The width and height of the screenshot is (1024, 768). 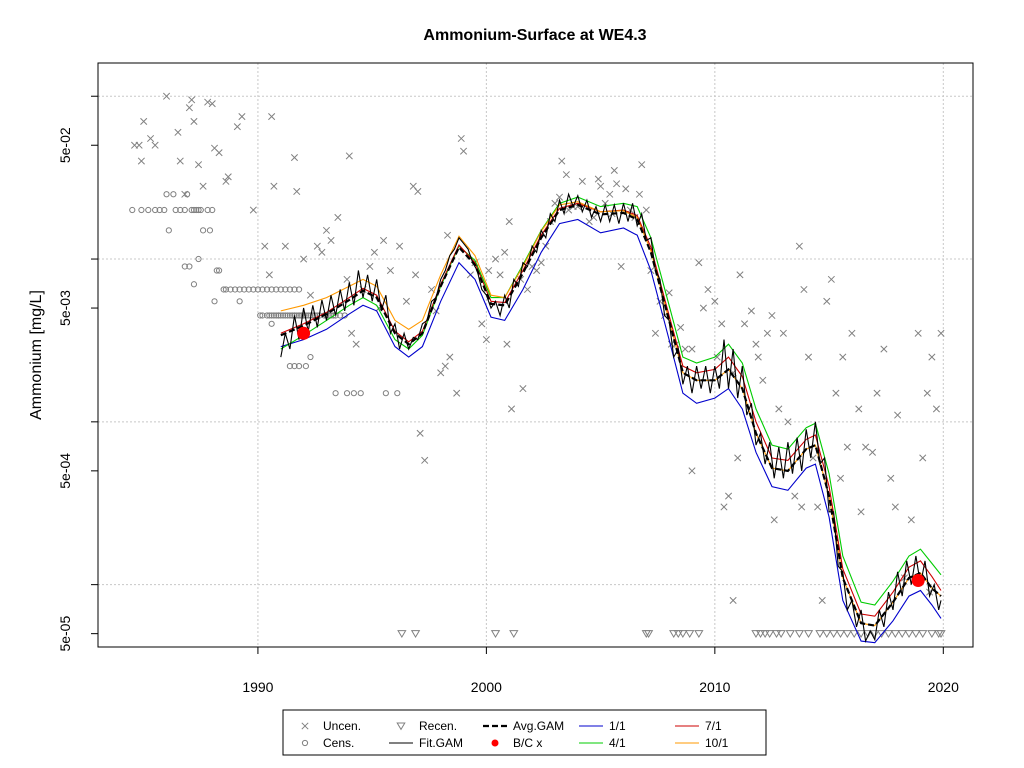 What do you see at coordinates (698, 726) in the screenshot?
I see `legend-item: 7/1` at bounding box center [698, 726].